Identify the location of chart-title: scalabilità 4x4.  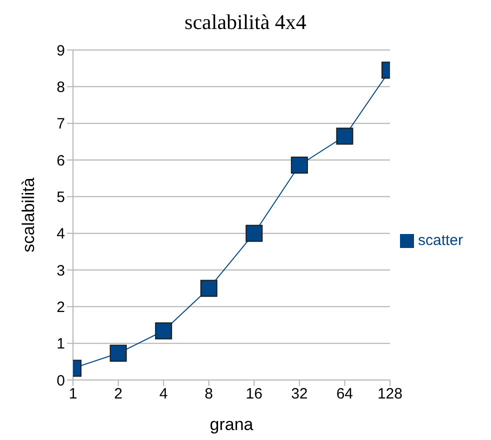
(246, 22).